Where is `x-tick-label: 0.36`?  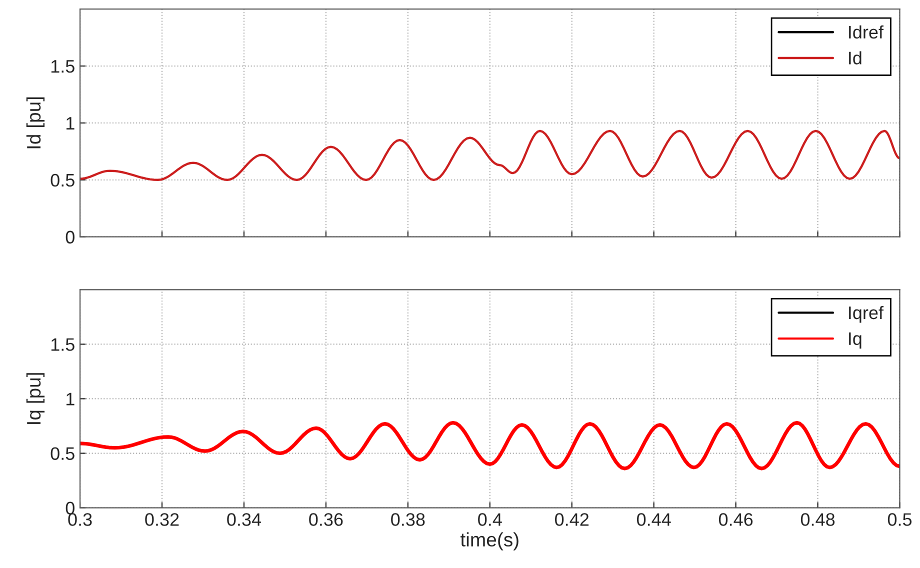 x-tick-label: 0.36 is located at coordinates (326, 519).